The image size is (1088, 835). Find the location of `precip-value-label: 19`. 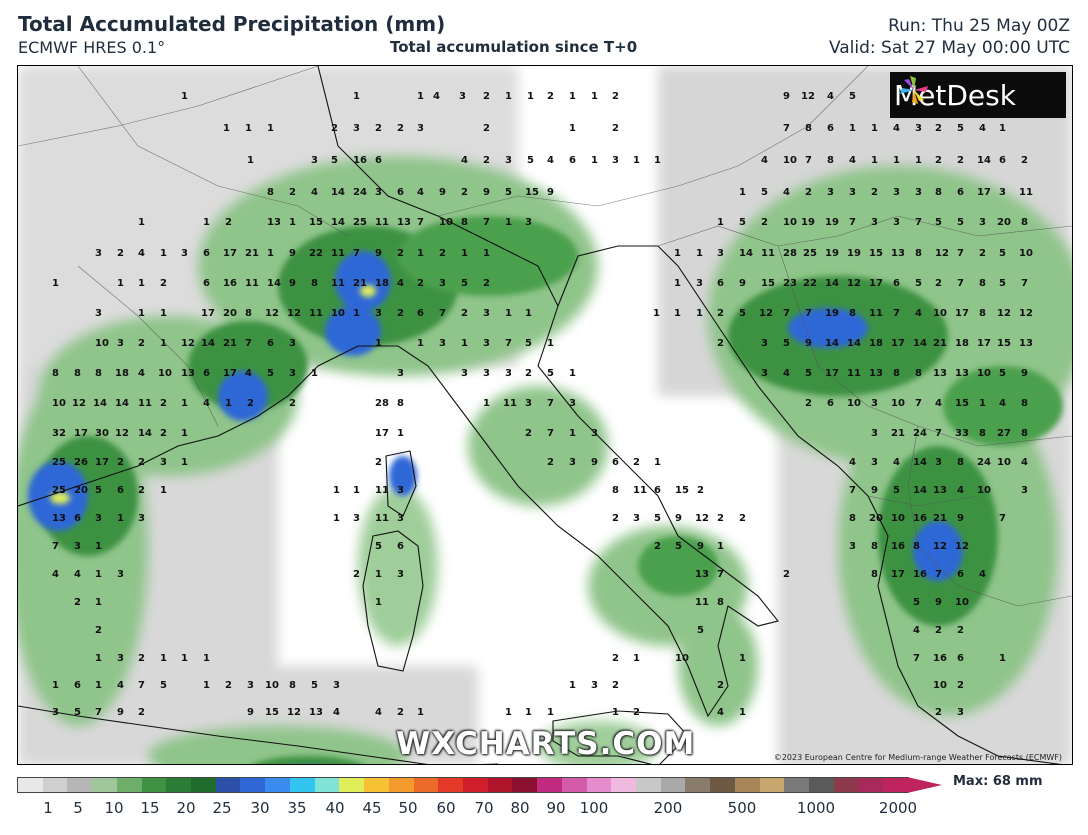

precip-value-label: 19 is located at coordinates (832, 313).